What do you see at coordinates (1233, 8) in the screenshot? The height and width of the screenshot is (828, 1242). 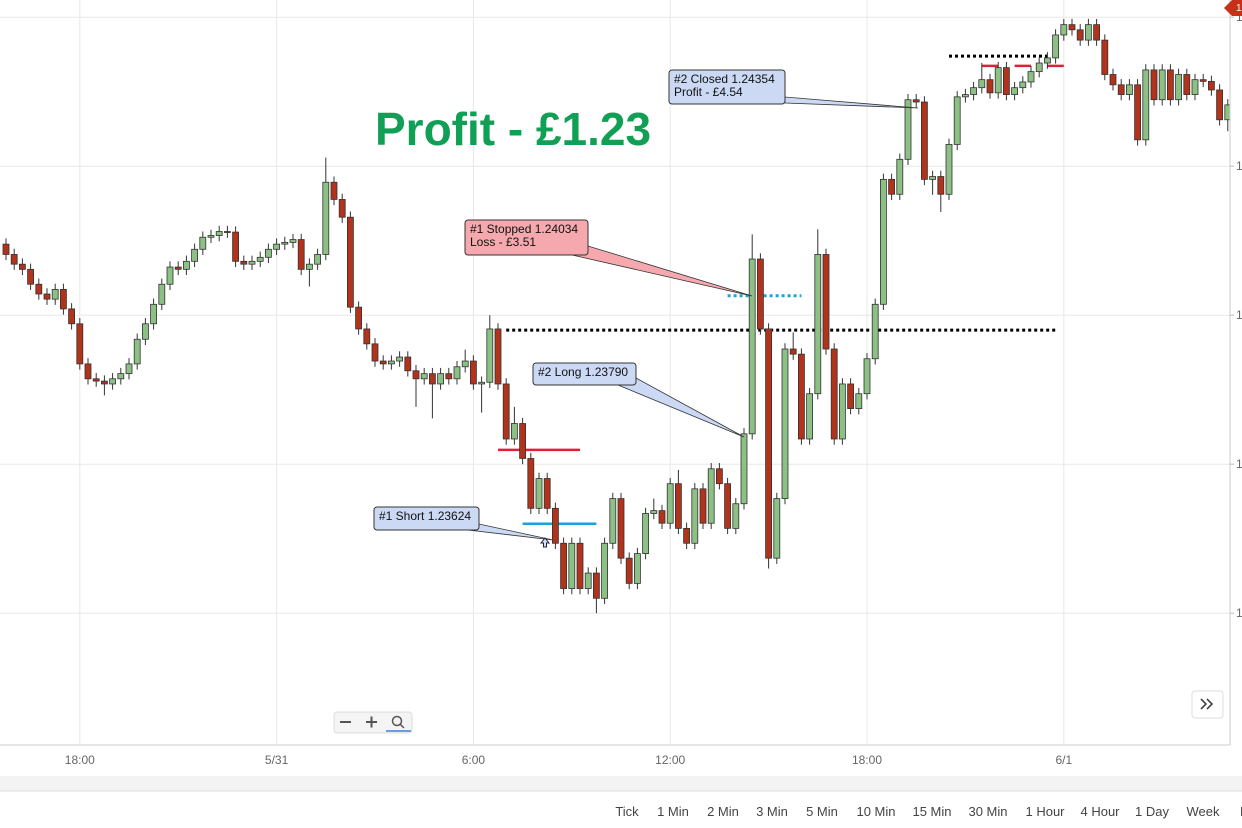 I see `price-tag-shape` at bounding box center [1233, 8].